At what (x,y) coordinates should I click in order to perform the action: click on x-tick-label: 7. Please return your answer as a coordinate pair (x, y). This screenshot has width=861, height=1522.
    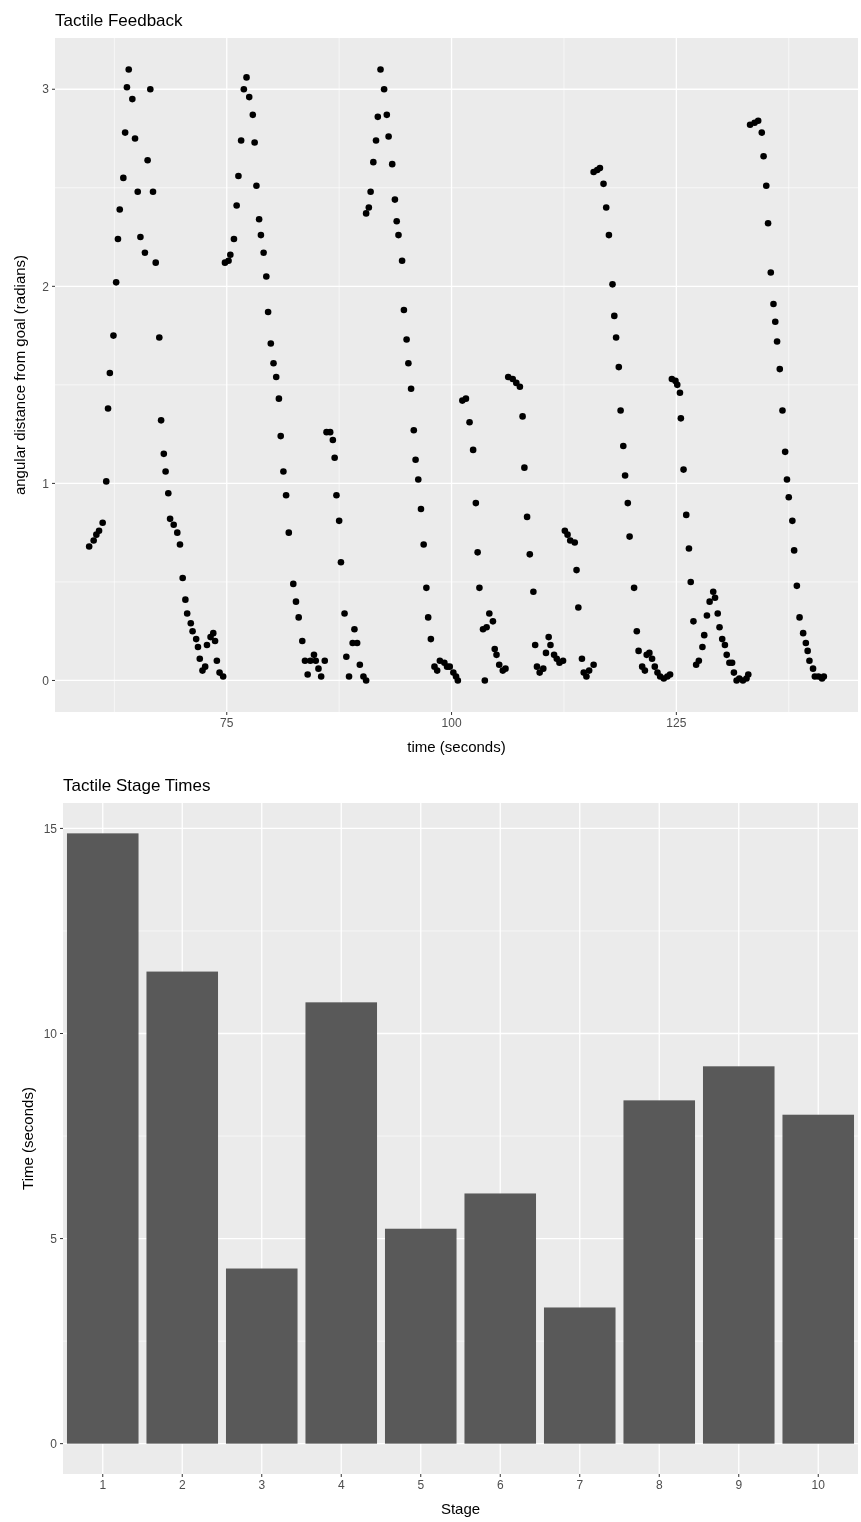
    Looking at the image, I should click on (580, 1485).